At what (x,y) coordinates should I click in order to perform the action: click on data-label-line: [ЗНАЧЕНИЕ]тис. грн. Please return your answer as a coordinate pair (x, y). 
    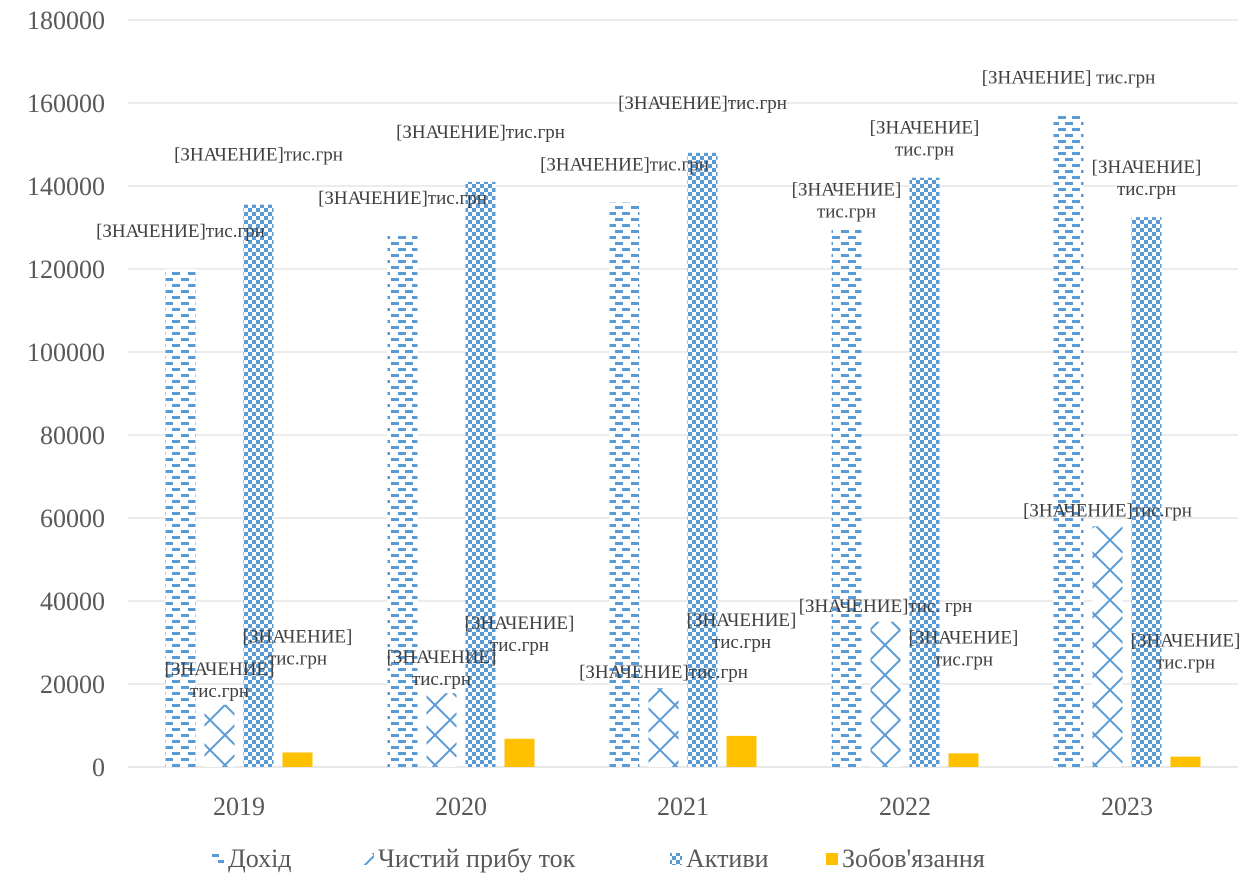
    Looking at the image, I should click on (886, 606).